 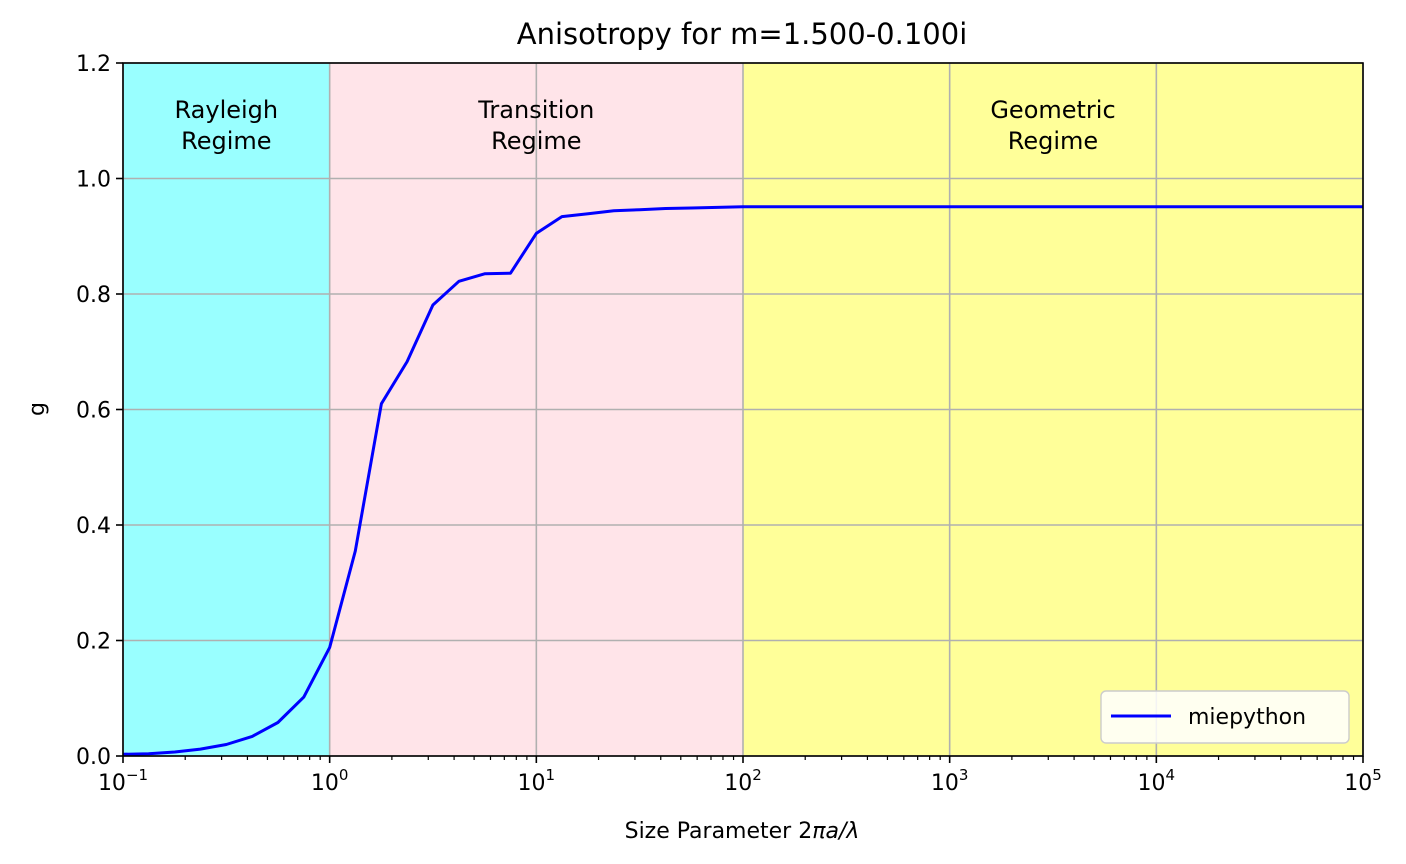 I want to click on y-tick-label: 1.0, so click(x=93, y=180).